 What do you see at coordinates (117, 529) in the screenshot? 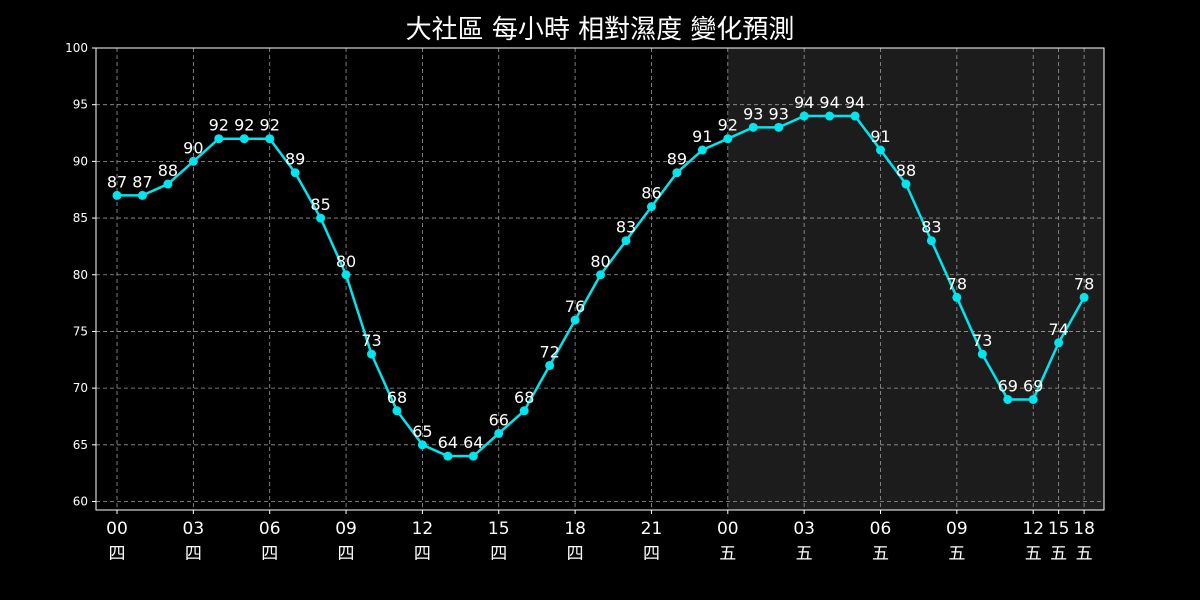
I see `x-tick-hour-label: 00` at bounding box center [117, 529].